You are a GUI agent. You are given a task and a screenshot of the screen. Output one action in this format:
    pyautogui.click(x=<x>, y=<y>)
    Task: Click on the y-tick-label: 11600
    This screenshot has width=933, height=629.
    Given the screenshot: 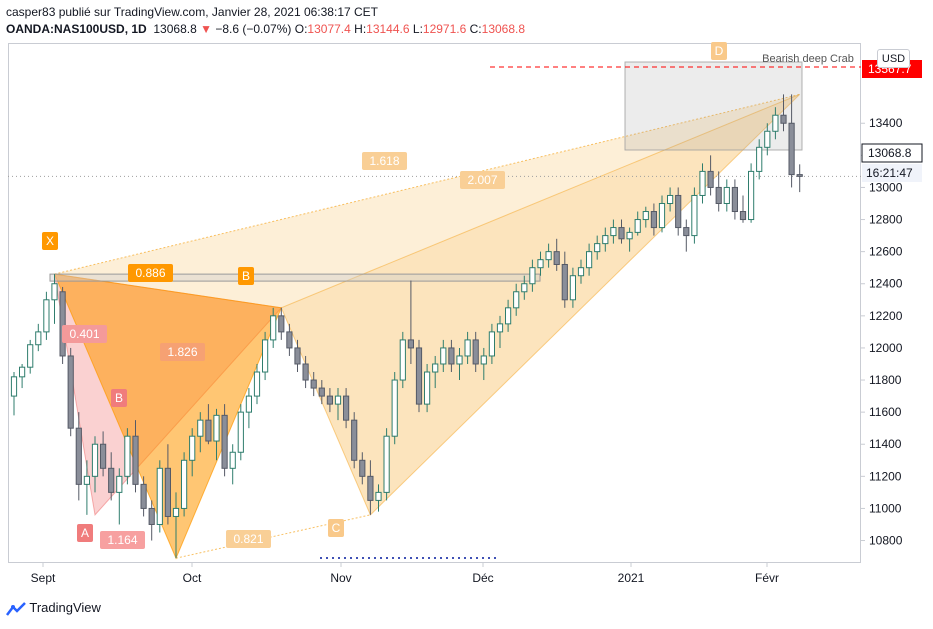 What is the action you would take?
    pyautogui.click(x=885, y=412)
    